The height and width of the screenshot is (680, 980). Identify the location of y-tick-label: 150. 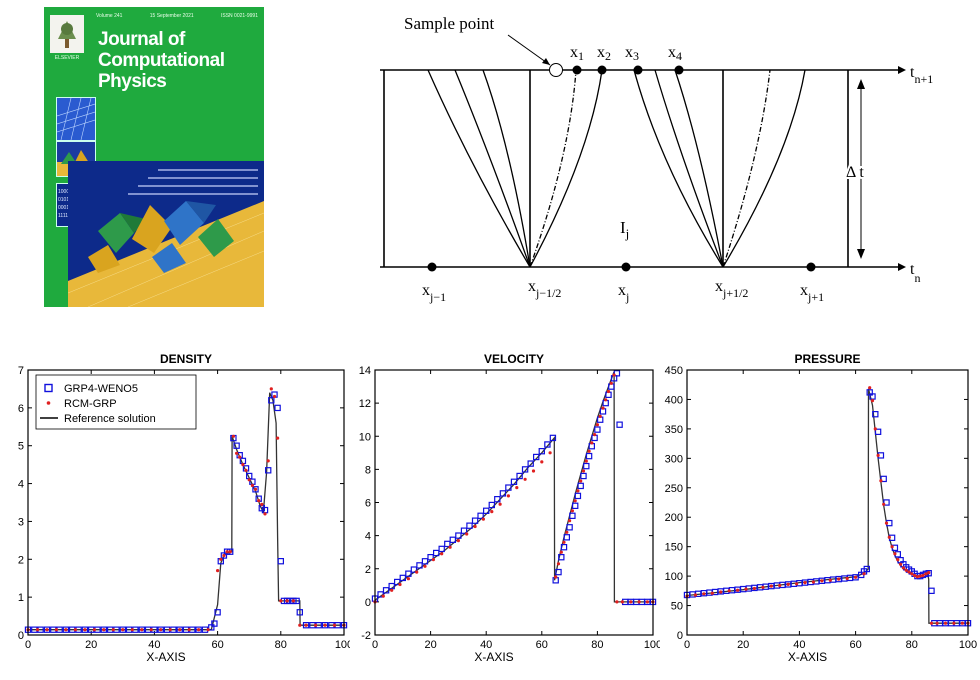
(674, 548).